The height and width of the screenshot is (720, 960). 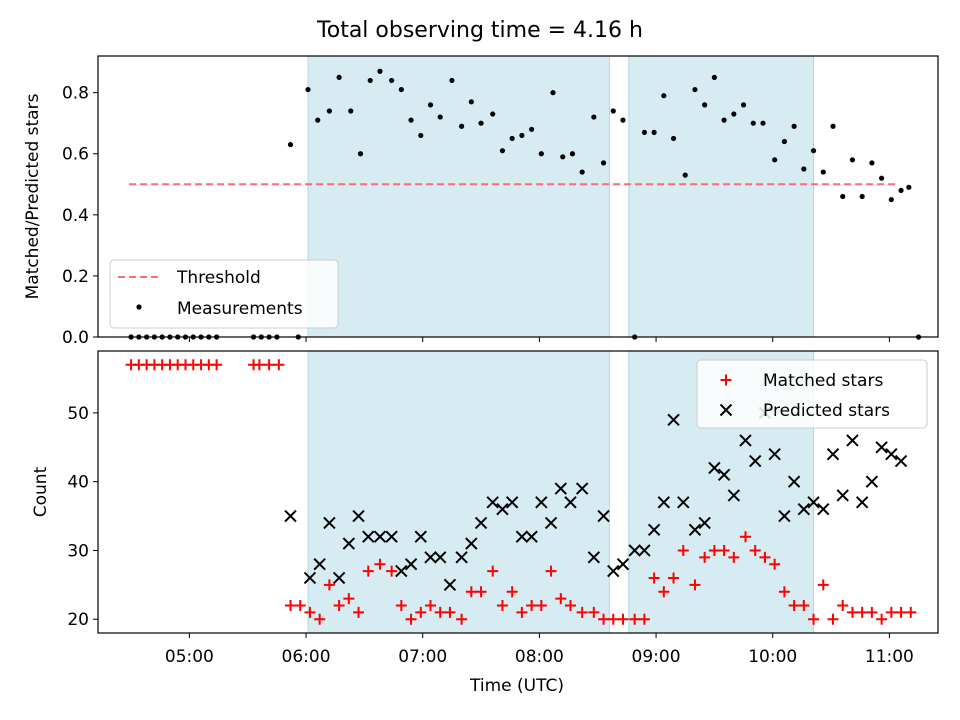 I want to click on y-tick-label: 0.2, so click(x=75, y=277).